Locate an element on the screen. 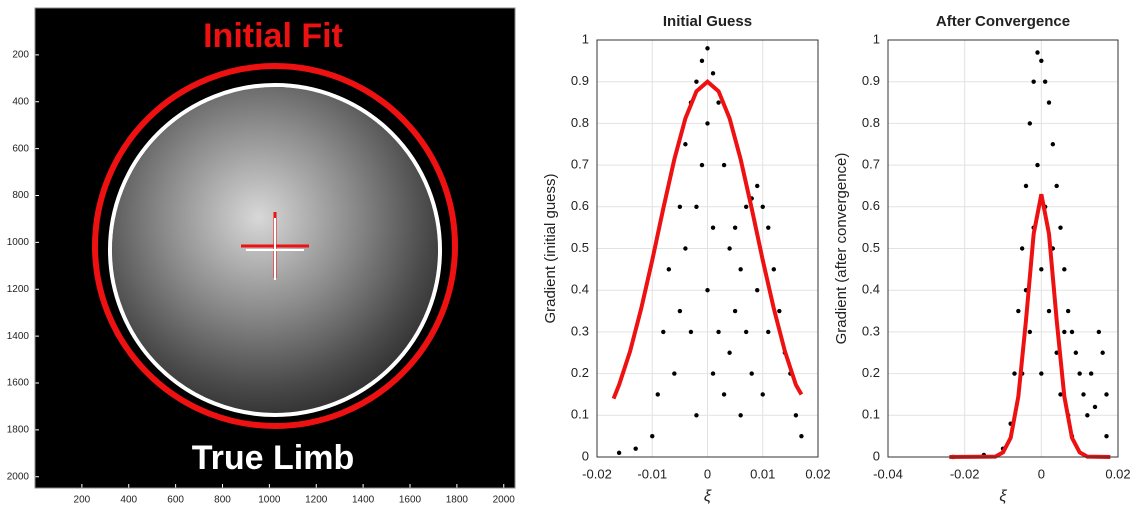 The width and height of the screenshot is (1140, 510). y-tick-label: 0.3 is located at coordinates (871, 330).